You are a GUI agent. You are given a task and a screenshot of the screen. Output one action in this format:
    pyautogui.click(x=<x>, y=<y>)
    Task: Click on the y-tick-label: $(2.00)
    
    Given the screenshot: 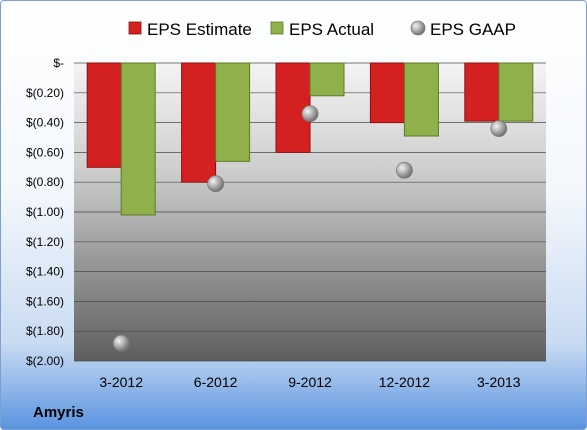 What is the action you would take?
    pyautogui.click(x=45, y=361)
    